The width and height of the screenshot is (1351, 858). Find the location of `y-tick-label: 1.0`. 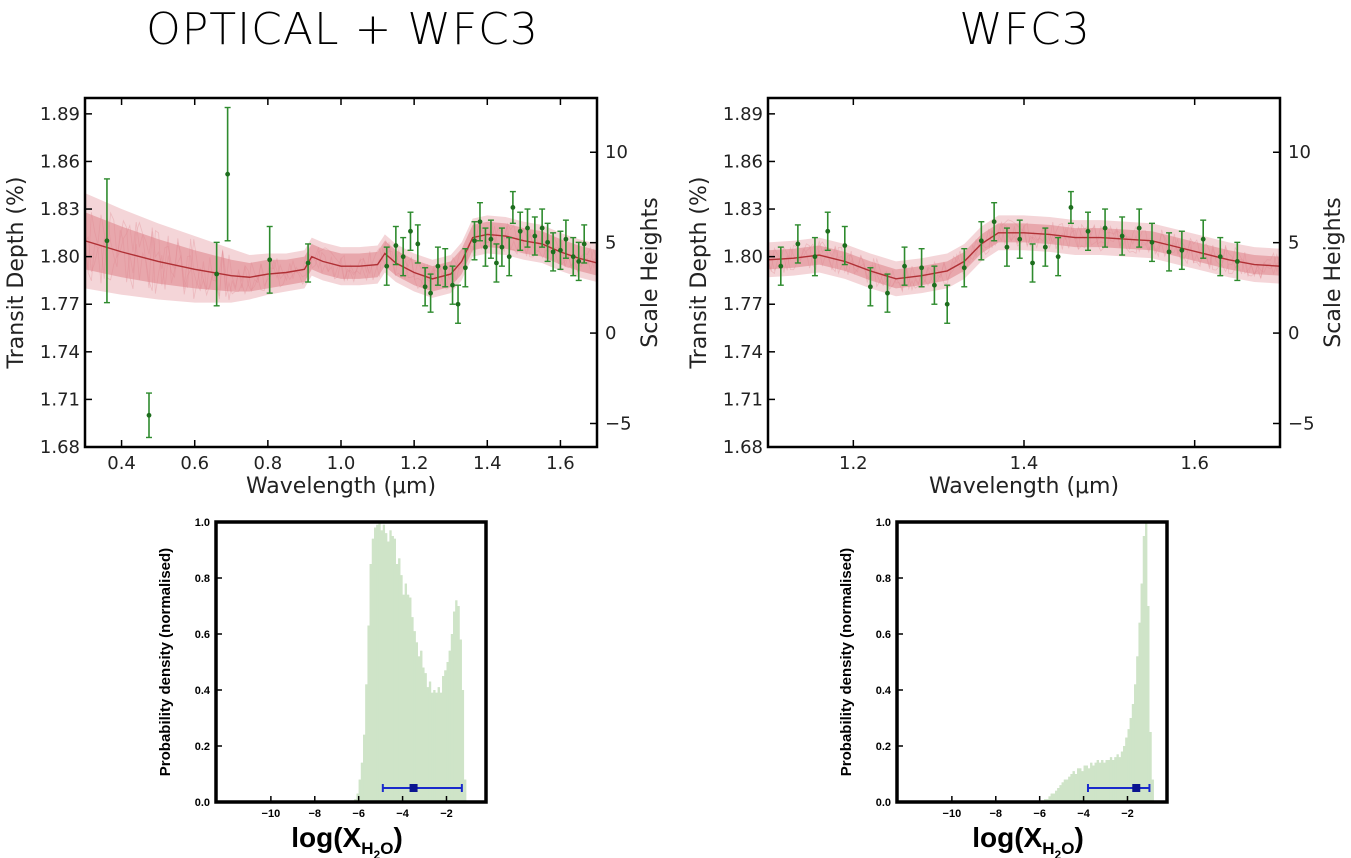

y-tick-label: 1.0 is located at coordinates (883, 523).